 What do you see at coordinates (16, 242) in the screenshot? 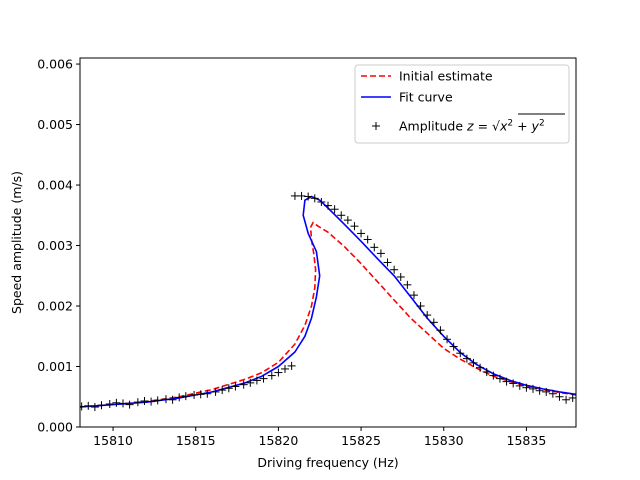
I see `y-axis-label: Speed amplitude (m/s)` at bounding box center [16, 242].